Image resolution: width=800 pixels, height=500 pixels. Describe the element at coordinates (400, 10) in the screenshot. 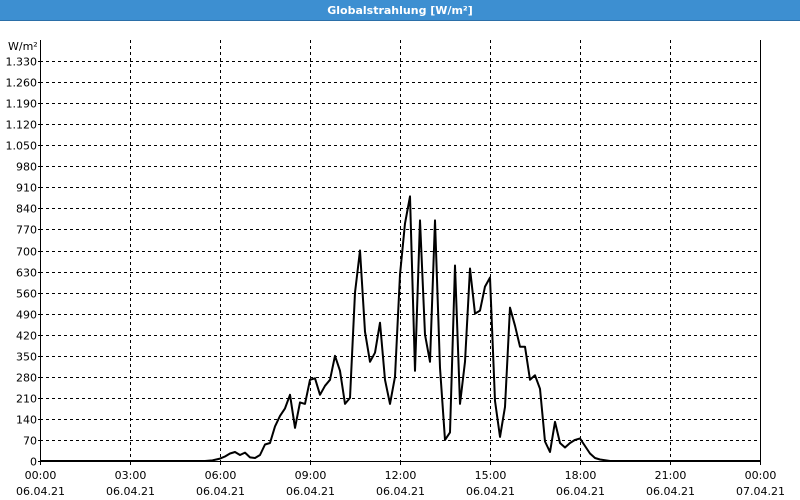

I see `chart-title: Globalstrahlung [W/m²]` at that location.